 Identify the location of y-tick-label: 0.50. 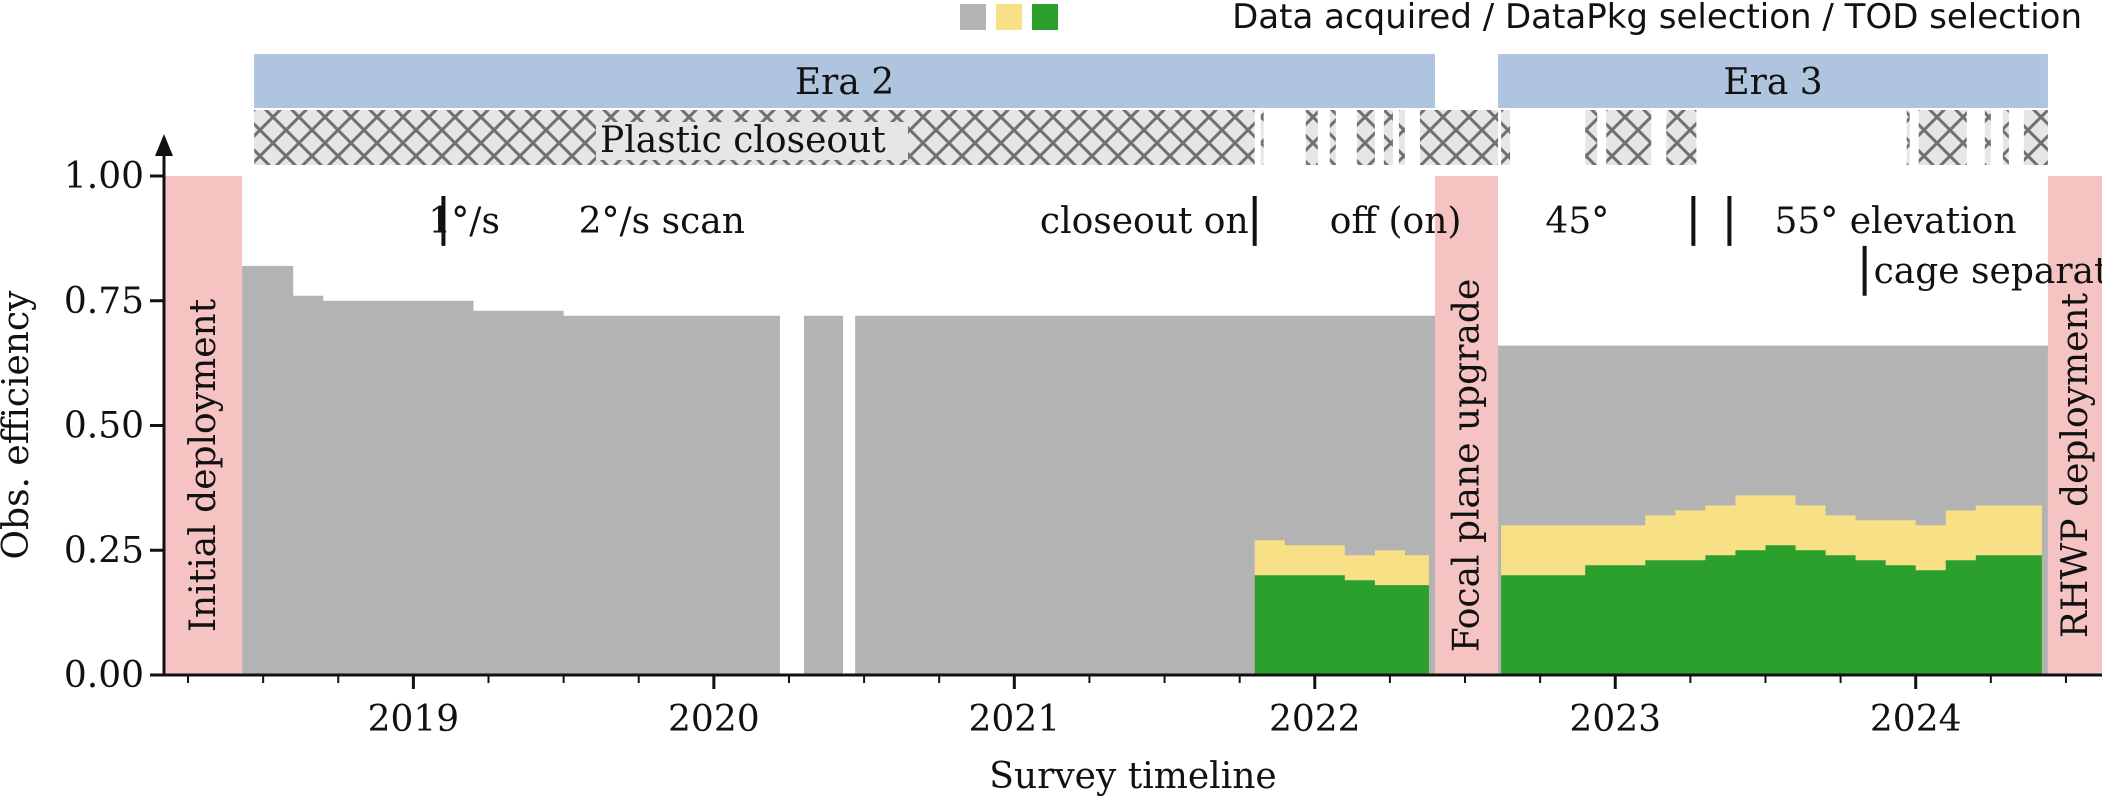
(104, 426).